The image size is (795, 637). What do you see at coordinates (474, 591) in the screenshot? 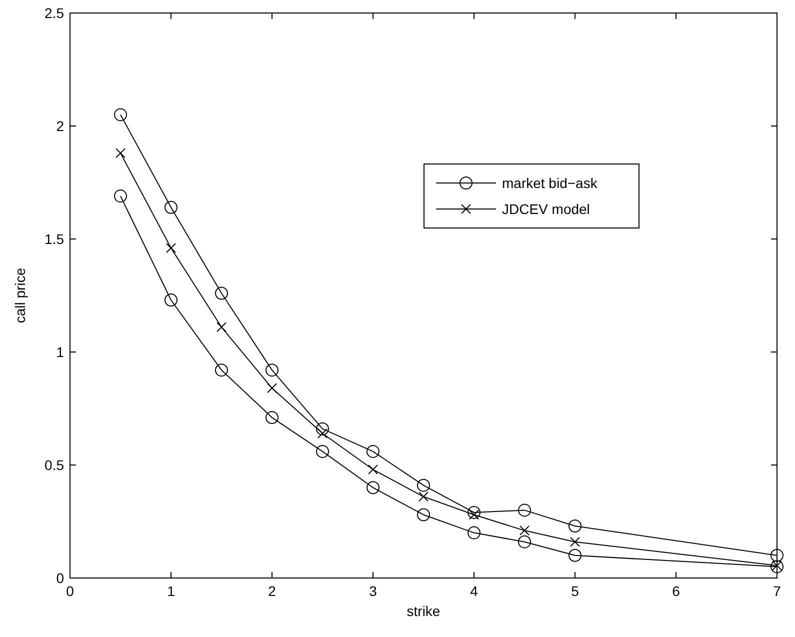
I see `x-tick-label: 4` at bounding box center [474, 591].